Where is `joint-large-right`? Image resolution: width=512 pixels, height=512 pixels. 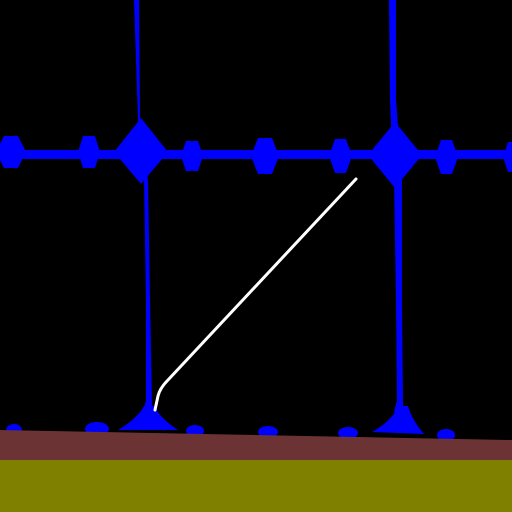 joint-large-right is located at coordinates (395, 155).